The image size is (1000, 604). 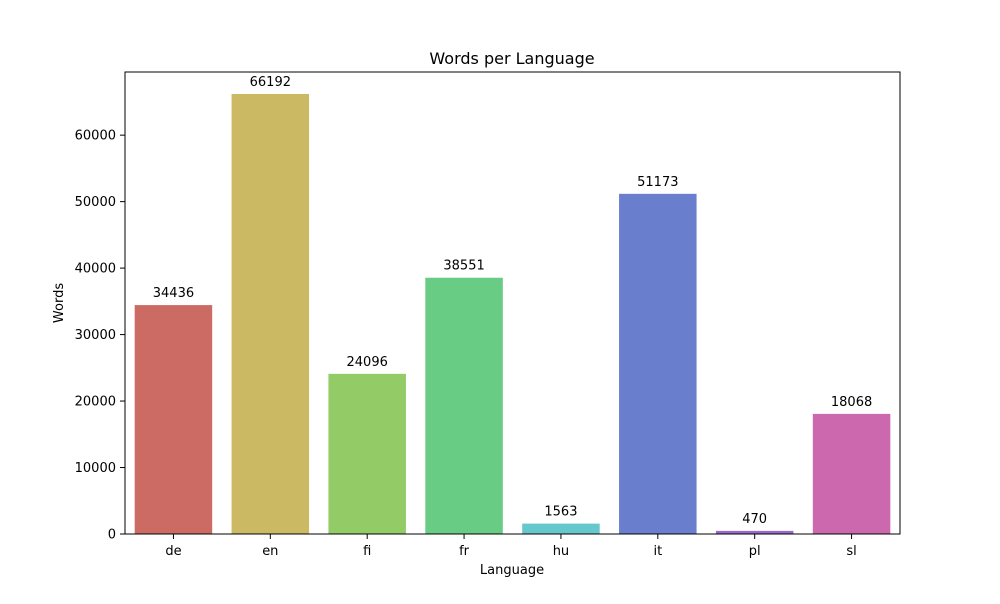 I want to click on bar-value-label: 66192, so click(x=270, y=82).